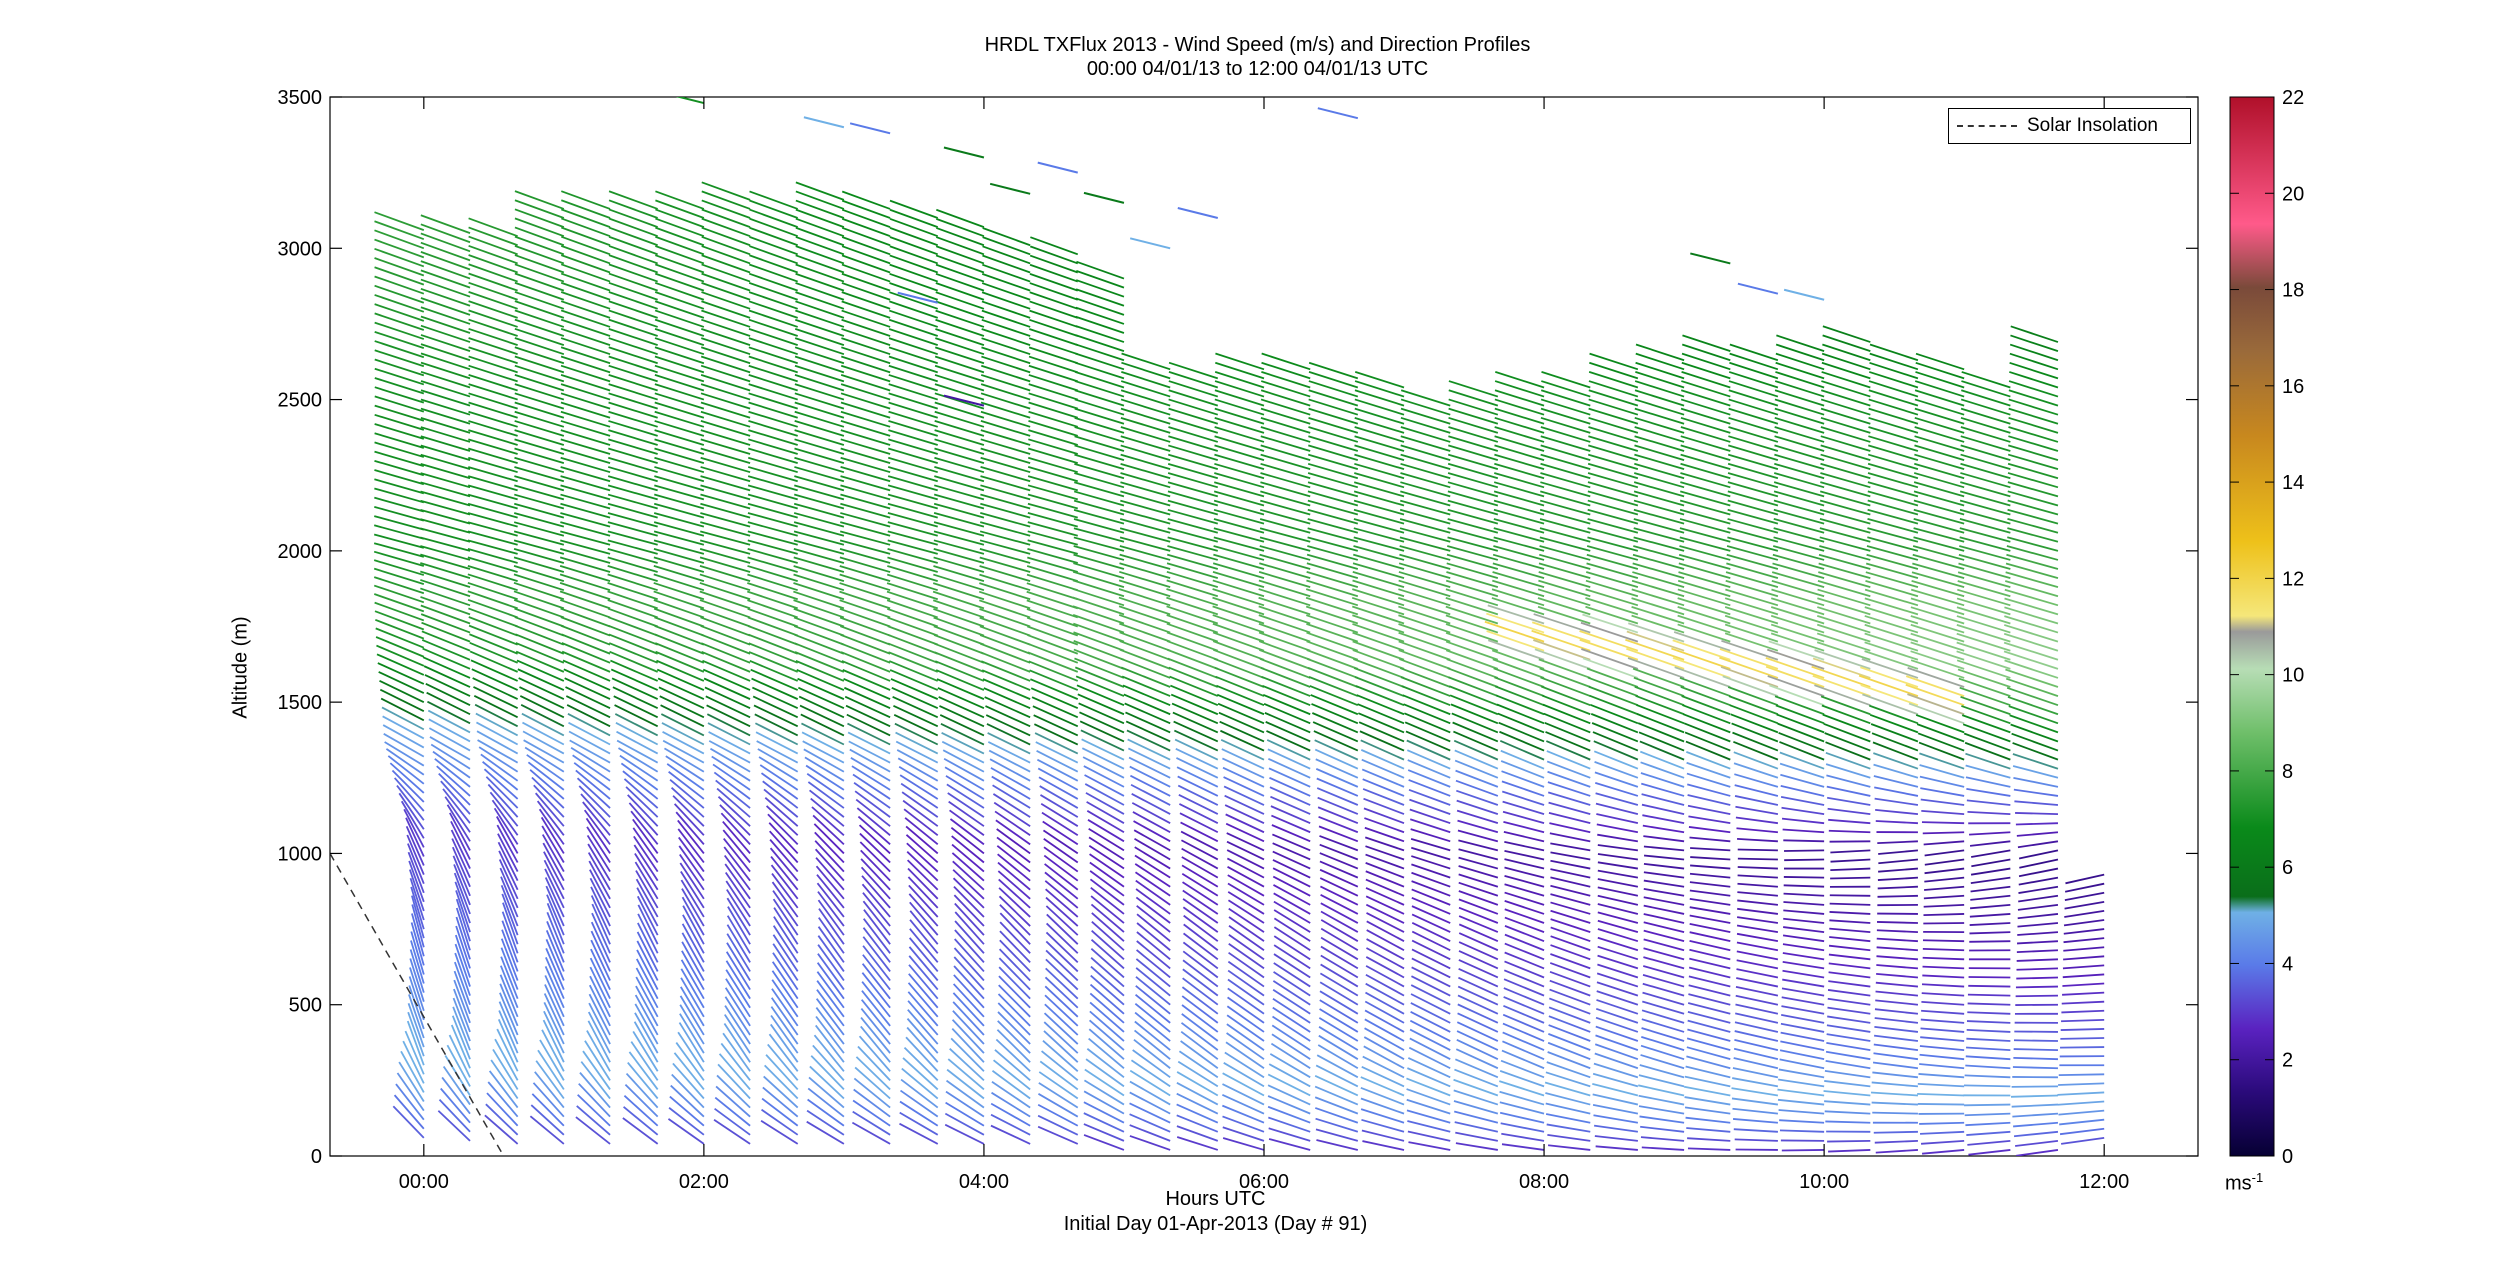 This screenshot has height=1282, width=2515. Describe the element at coordinates (2257, 1177) in the screenshot. I see `colorbar-unit-exponent: -1` at that location.